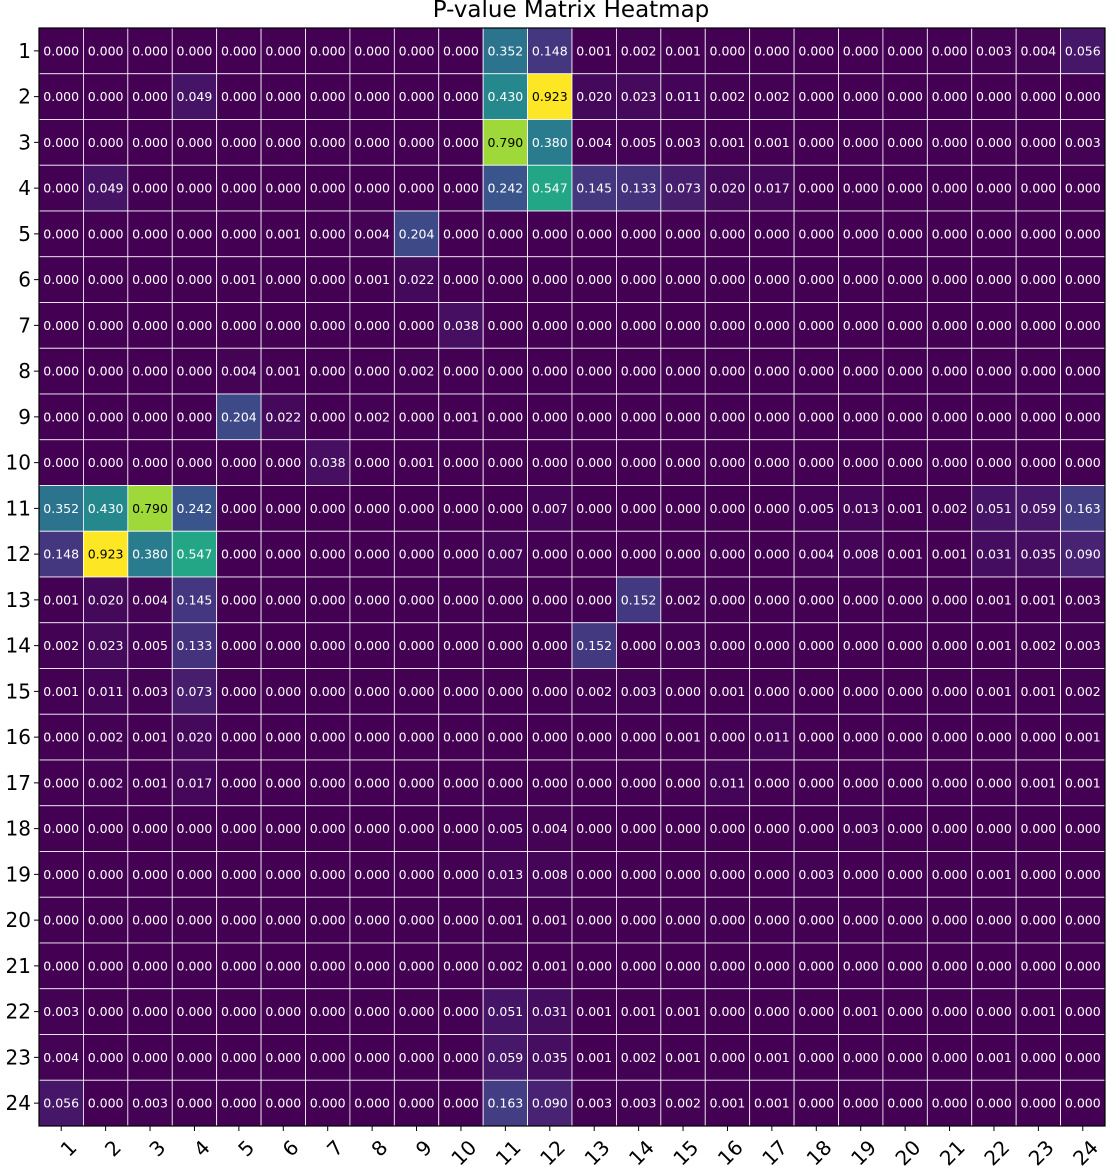  I want to click on y-tick-label: 6, so click(24, 280).